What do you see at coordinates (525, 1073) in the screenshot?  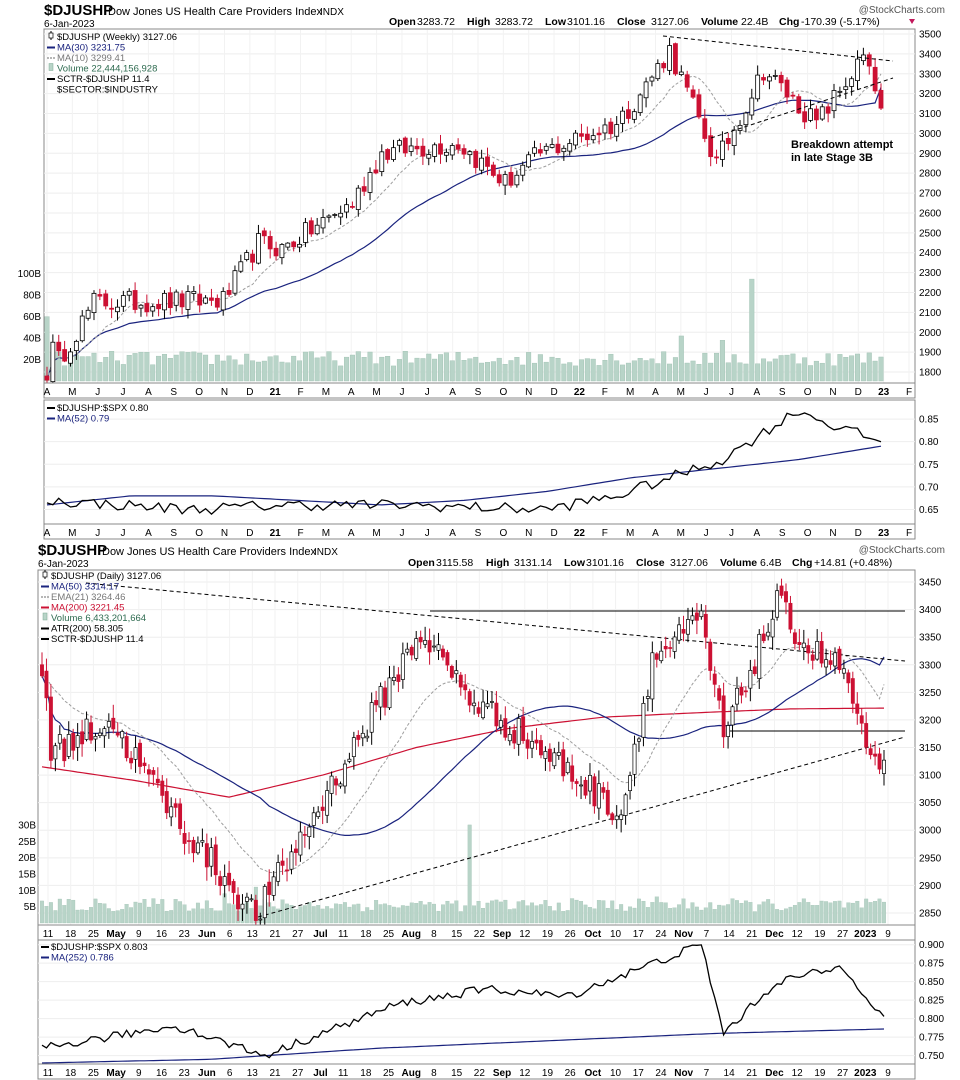 I see `x-tick-label: 12` at bounding box center [525, 1073].